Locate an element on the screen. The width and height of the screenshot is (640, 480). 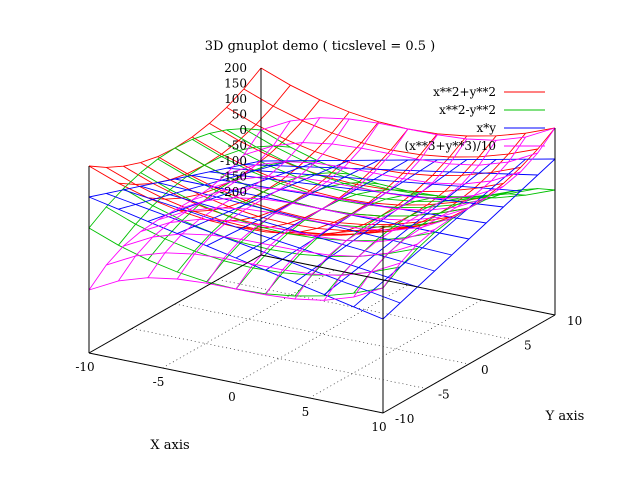
x-tick-label: 5 is located at coordinates (306, 412).